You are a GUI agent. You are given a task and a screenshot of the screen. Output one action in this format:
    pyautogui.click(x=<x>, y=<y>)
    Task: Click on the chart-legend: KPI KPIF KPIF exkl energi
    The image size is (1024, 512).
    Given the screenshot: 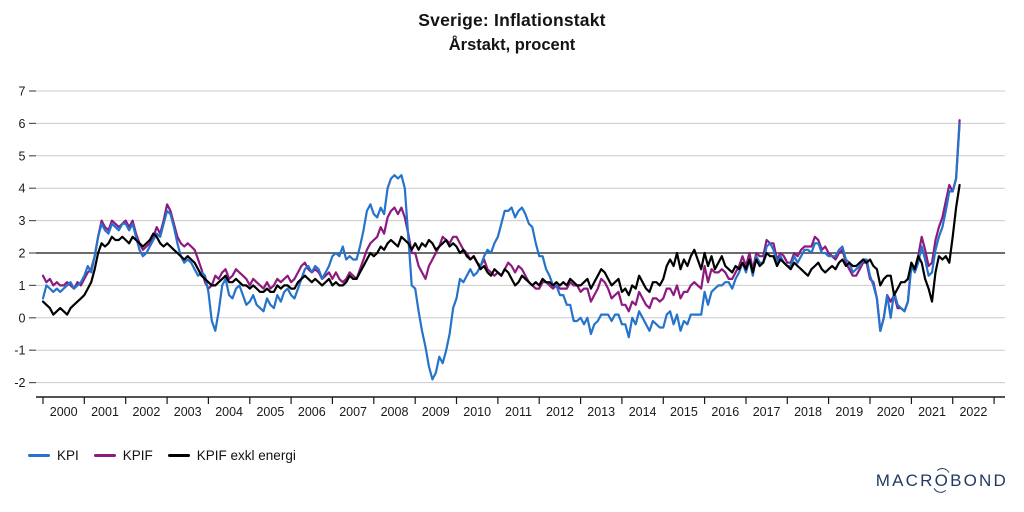 What is the action you would take?
    pyautogui.click(x=162, y=455)
    